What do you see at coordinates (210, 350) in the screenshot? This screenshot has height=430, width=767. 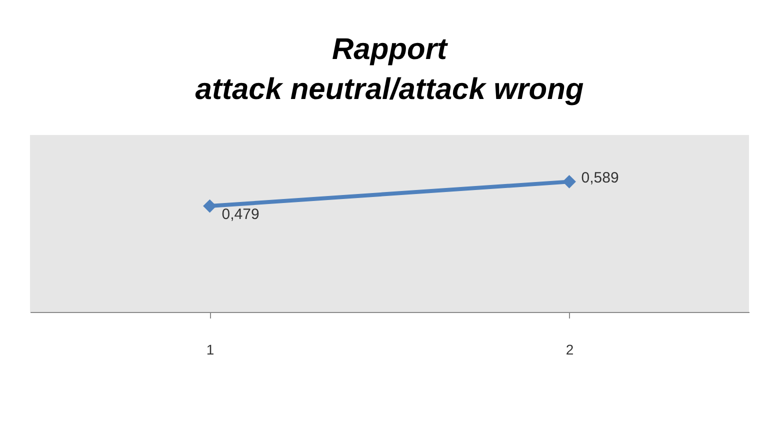 I see `x-tick-label: 1` at bounding box center [210, 350].